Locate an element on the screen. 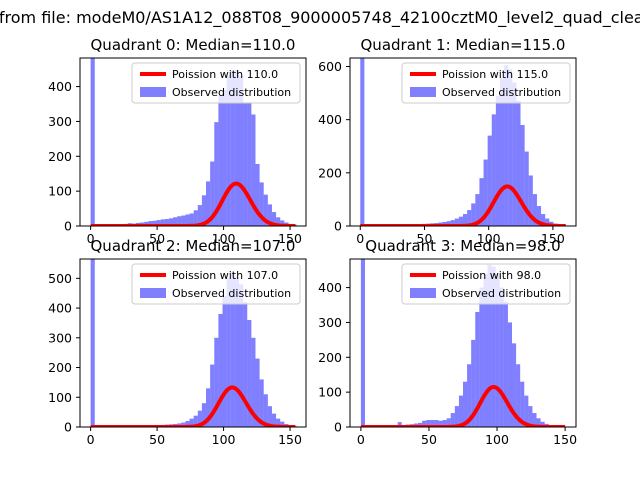 This screenshot has width=640, height=480. legend-label: Poission with 98.0 is located at coordinates (491, 275).